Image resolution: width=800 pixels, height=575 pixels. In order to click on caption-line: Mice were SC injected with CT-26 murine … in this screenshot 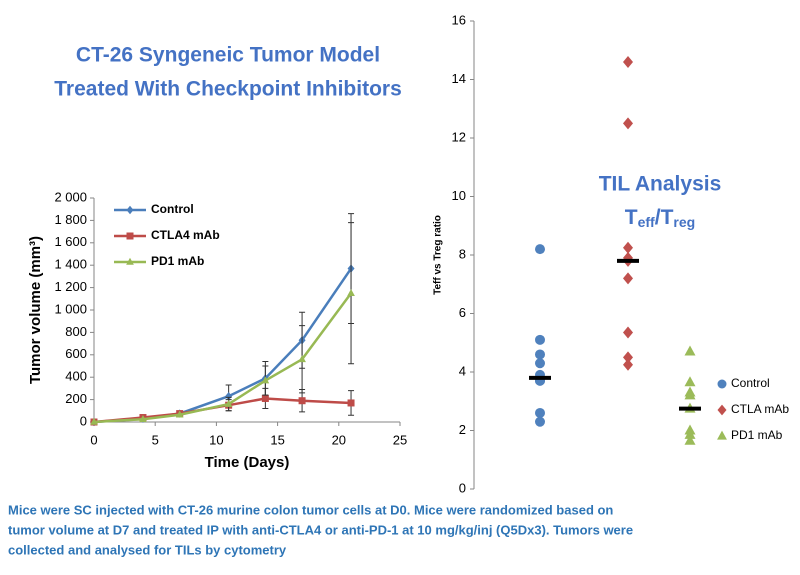, I will do `click(310, 509)`.